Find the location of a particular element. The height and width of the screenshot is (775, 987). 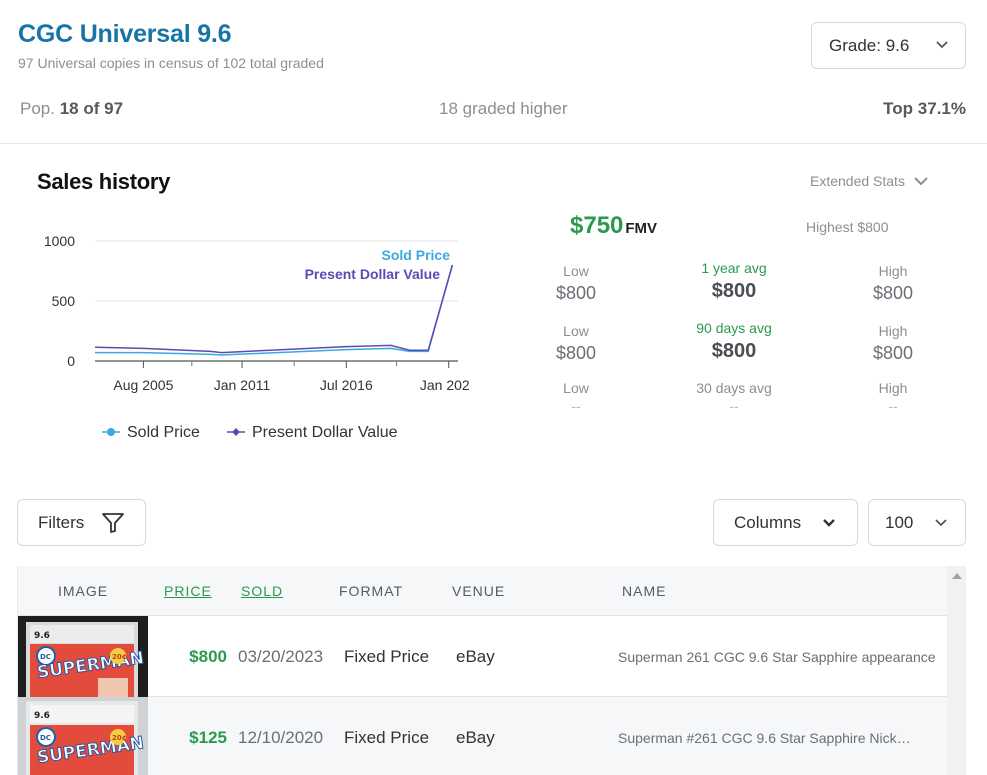

grade-title: CGC Universal 9.6 is located at coordinates (125, 34).